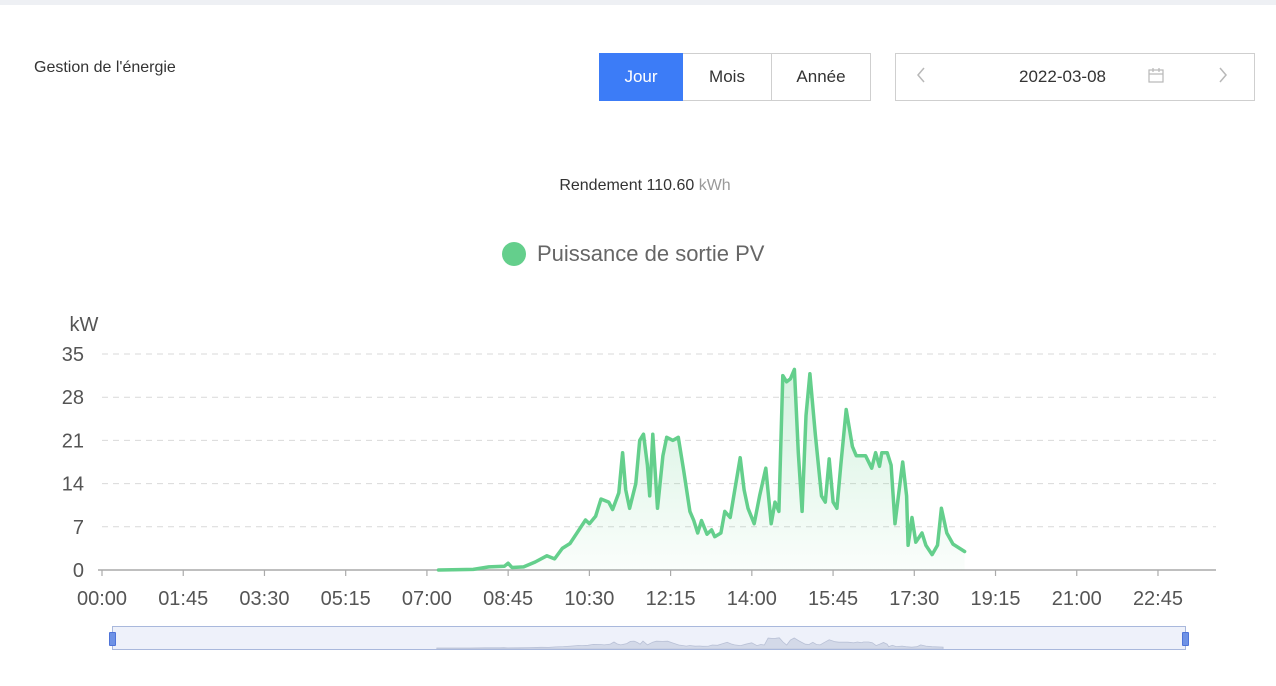 The width and height of the screenshot is (1276, 686). What do you see at coordinates (641, 77) in the screenshot?
I see `tab-jour: Jour` at bounding box center [641, 77].